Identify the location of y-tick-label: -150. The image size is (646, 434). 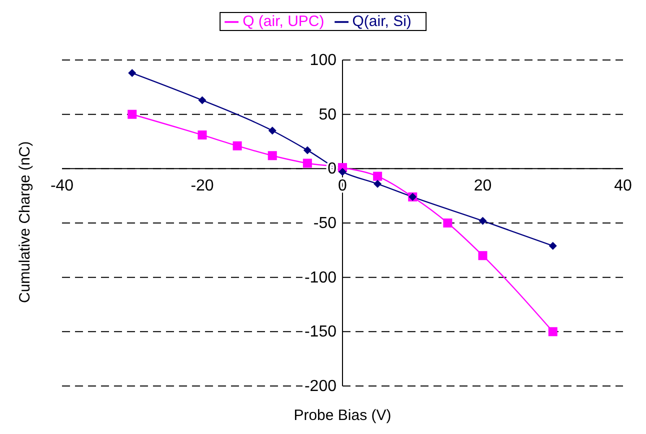
(320, 332).